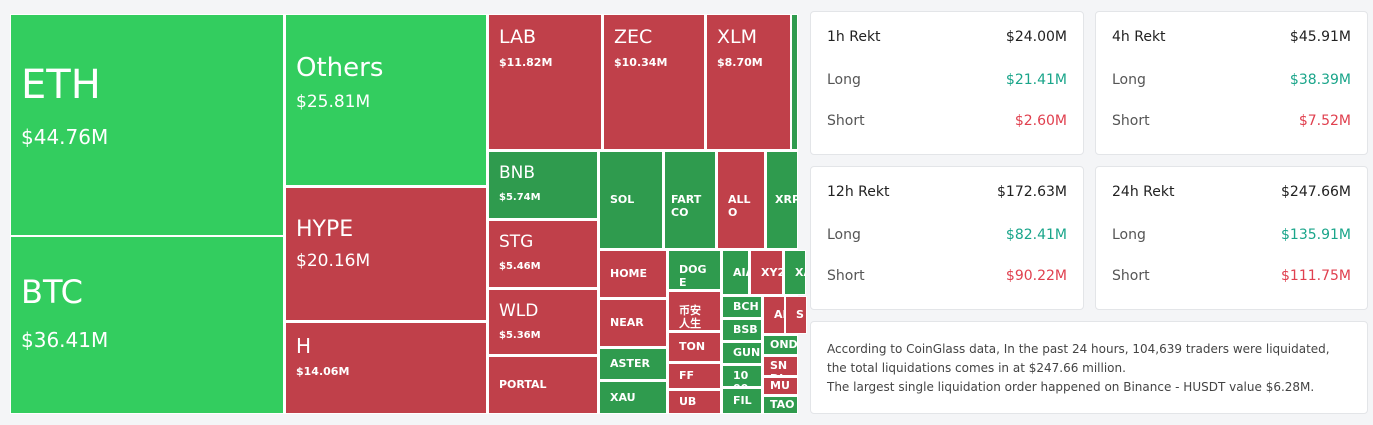 The height and width of the screenshot is (425, 1373). Describe the element at coordinates (858, 191) in the screenshot. I see `card-title: 12h Rekt` at that location.